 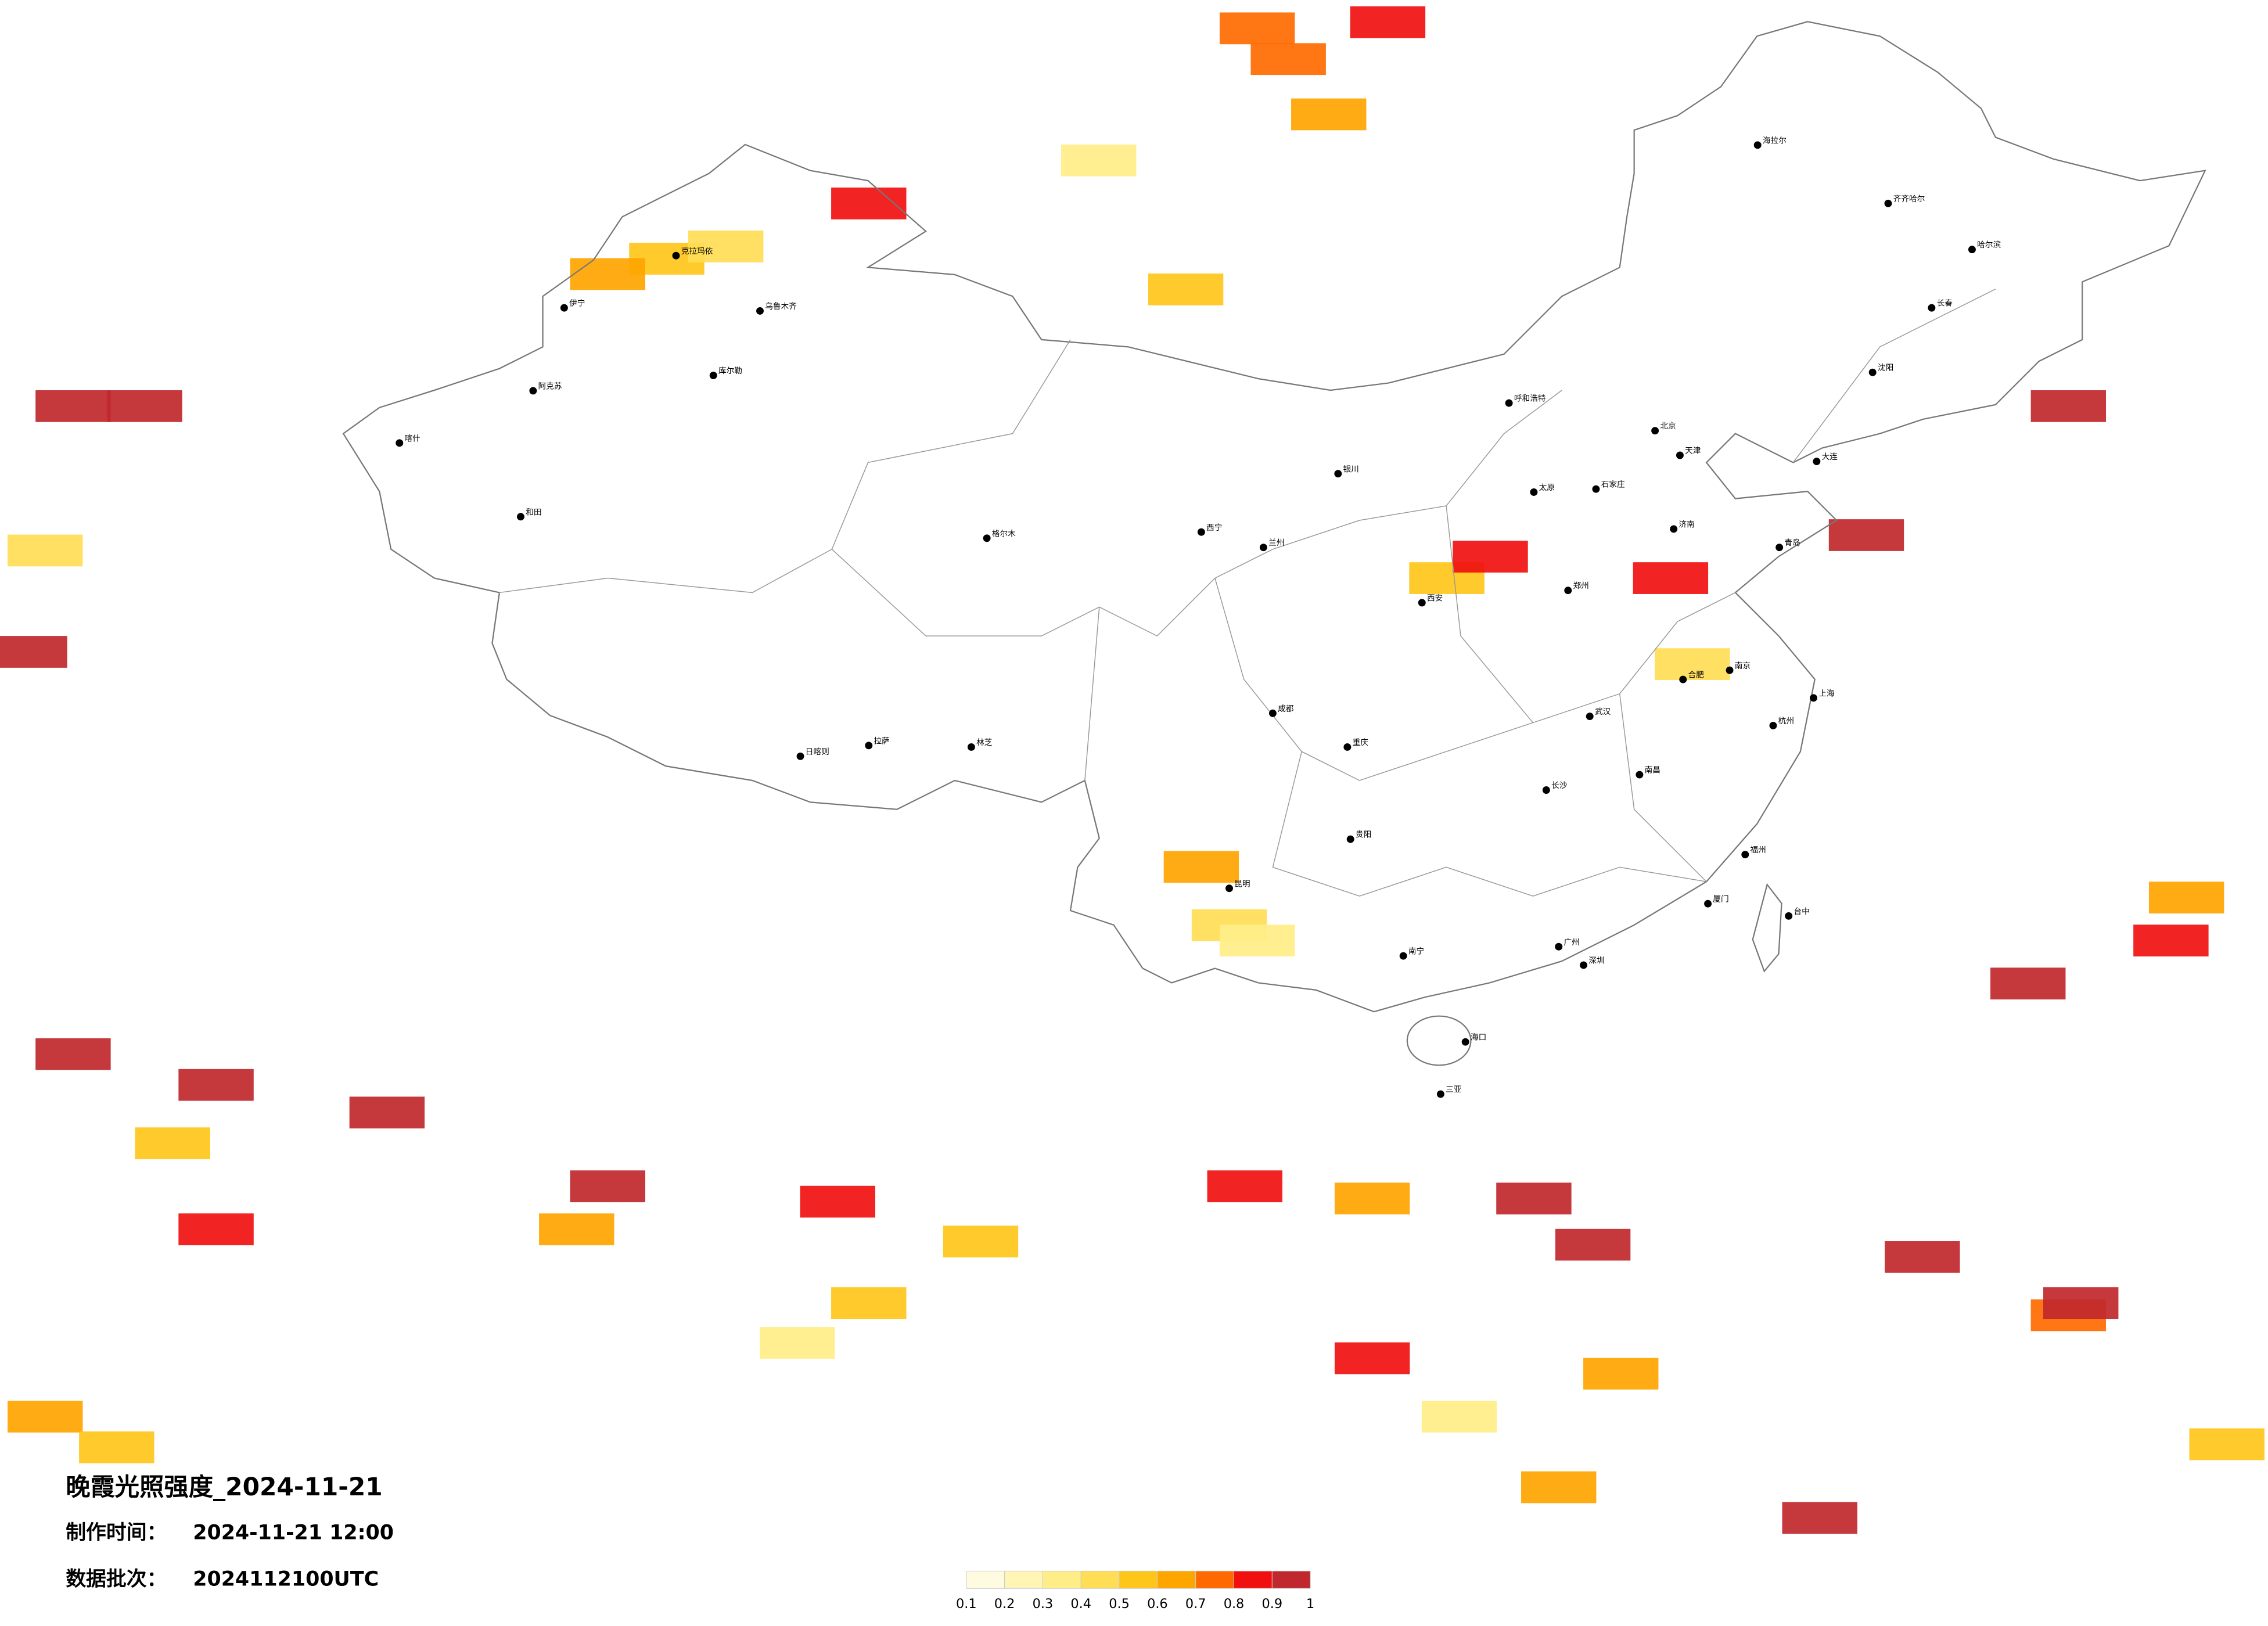 What do you see at coordinates (1416, 951) in the screenshot?
I see `city-label: 南宁` at bounding box center [1416, 951].